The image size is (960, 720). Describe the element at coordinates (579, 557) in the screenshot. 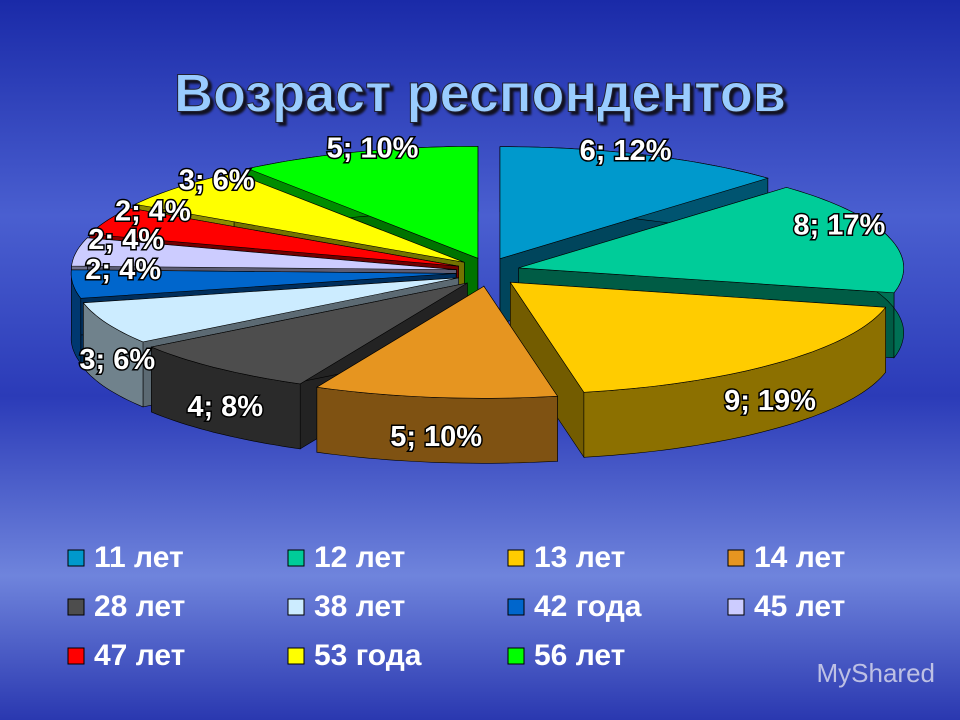

I see `legend-label: 13 лет` at that location.